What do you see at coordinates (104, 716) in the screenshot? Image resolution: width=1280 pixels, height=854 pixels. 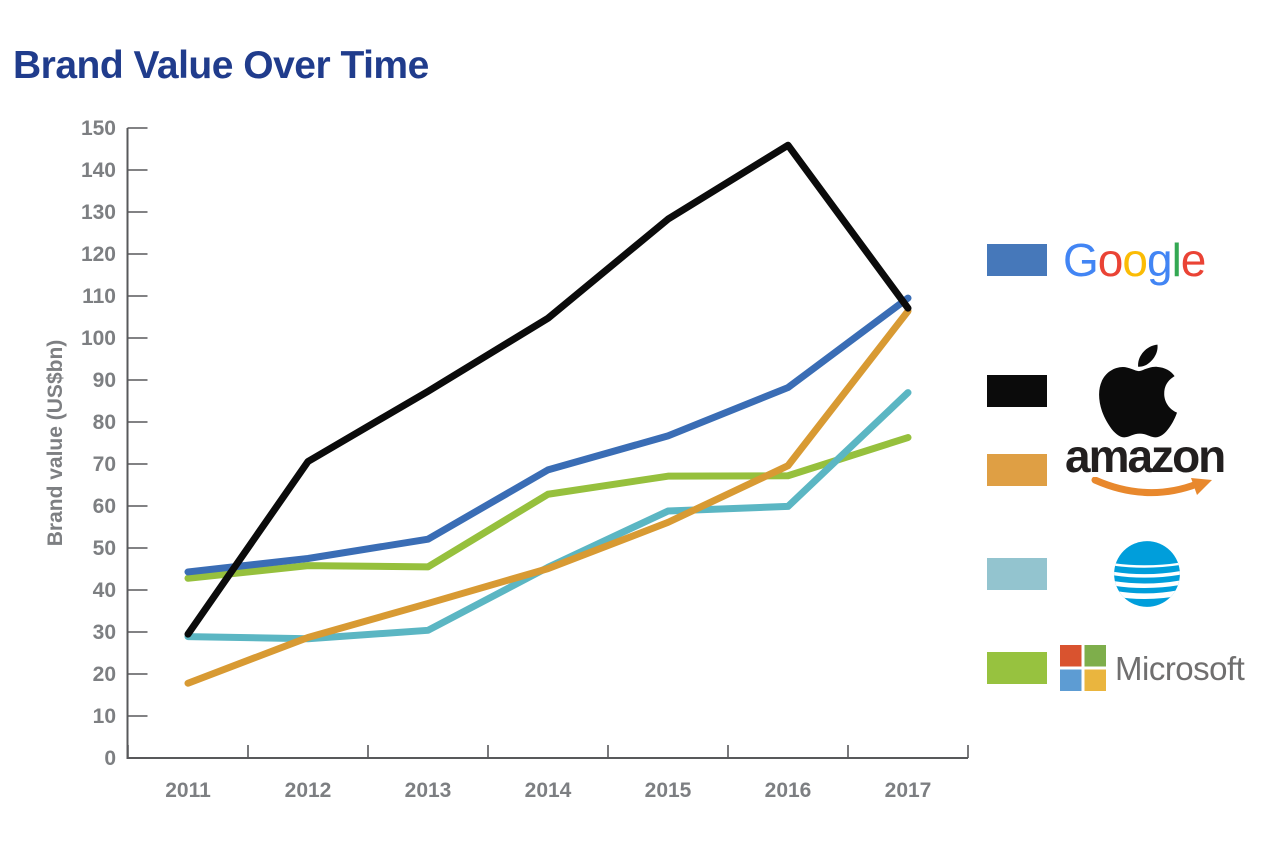 I see `y-tick-label: 10` at bounding box center [104, 716].